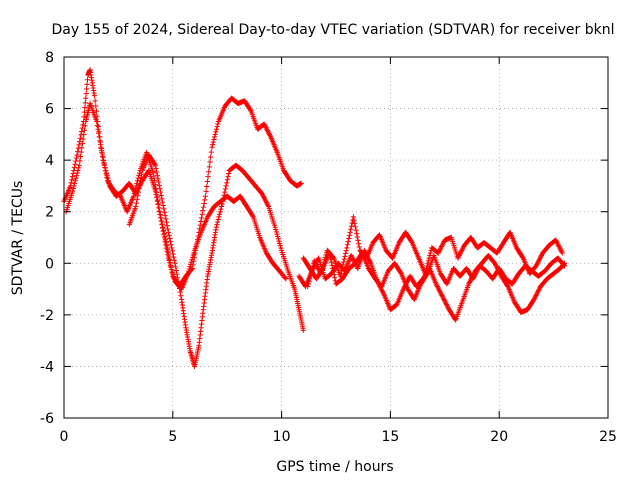  Describe the element at coordinates (47, 419) in the screenshot. I see `y-tick-label: -6` at that location.